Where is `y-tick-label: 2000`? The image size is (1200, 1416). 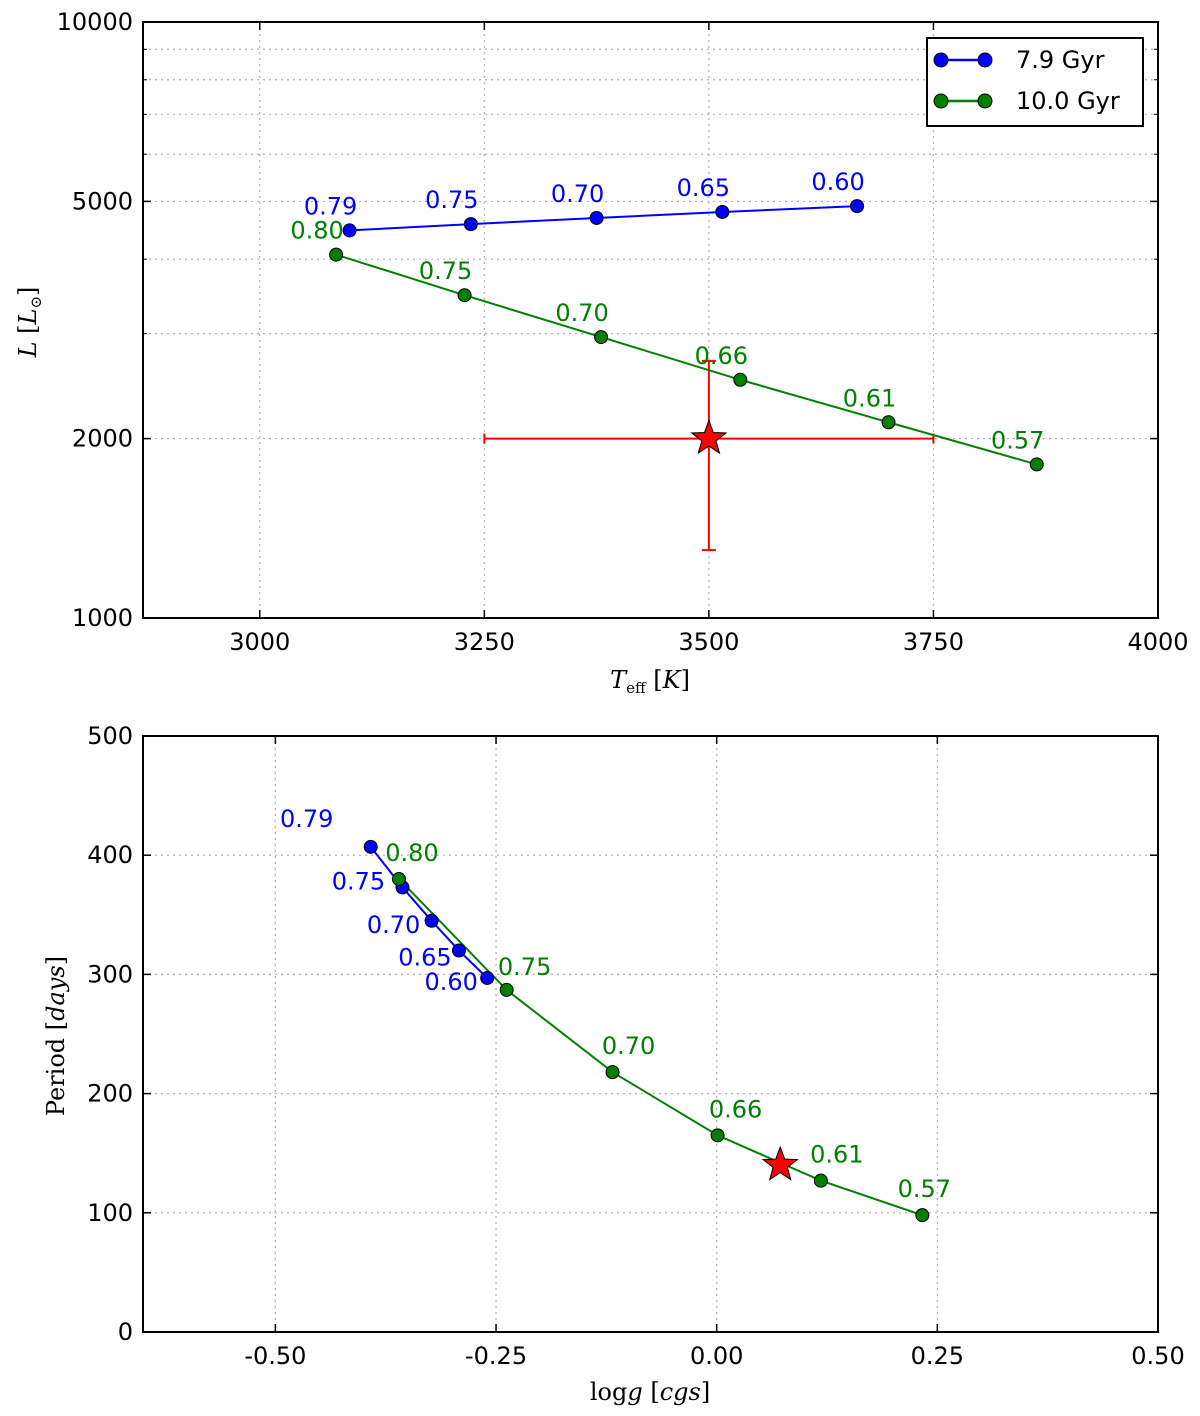
y-tick-label: 2000 is located at coordinates (102, 439).